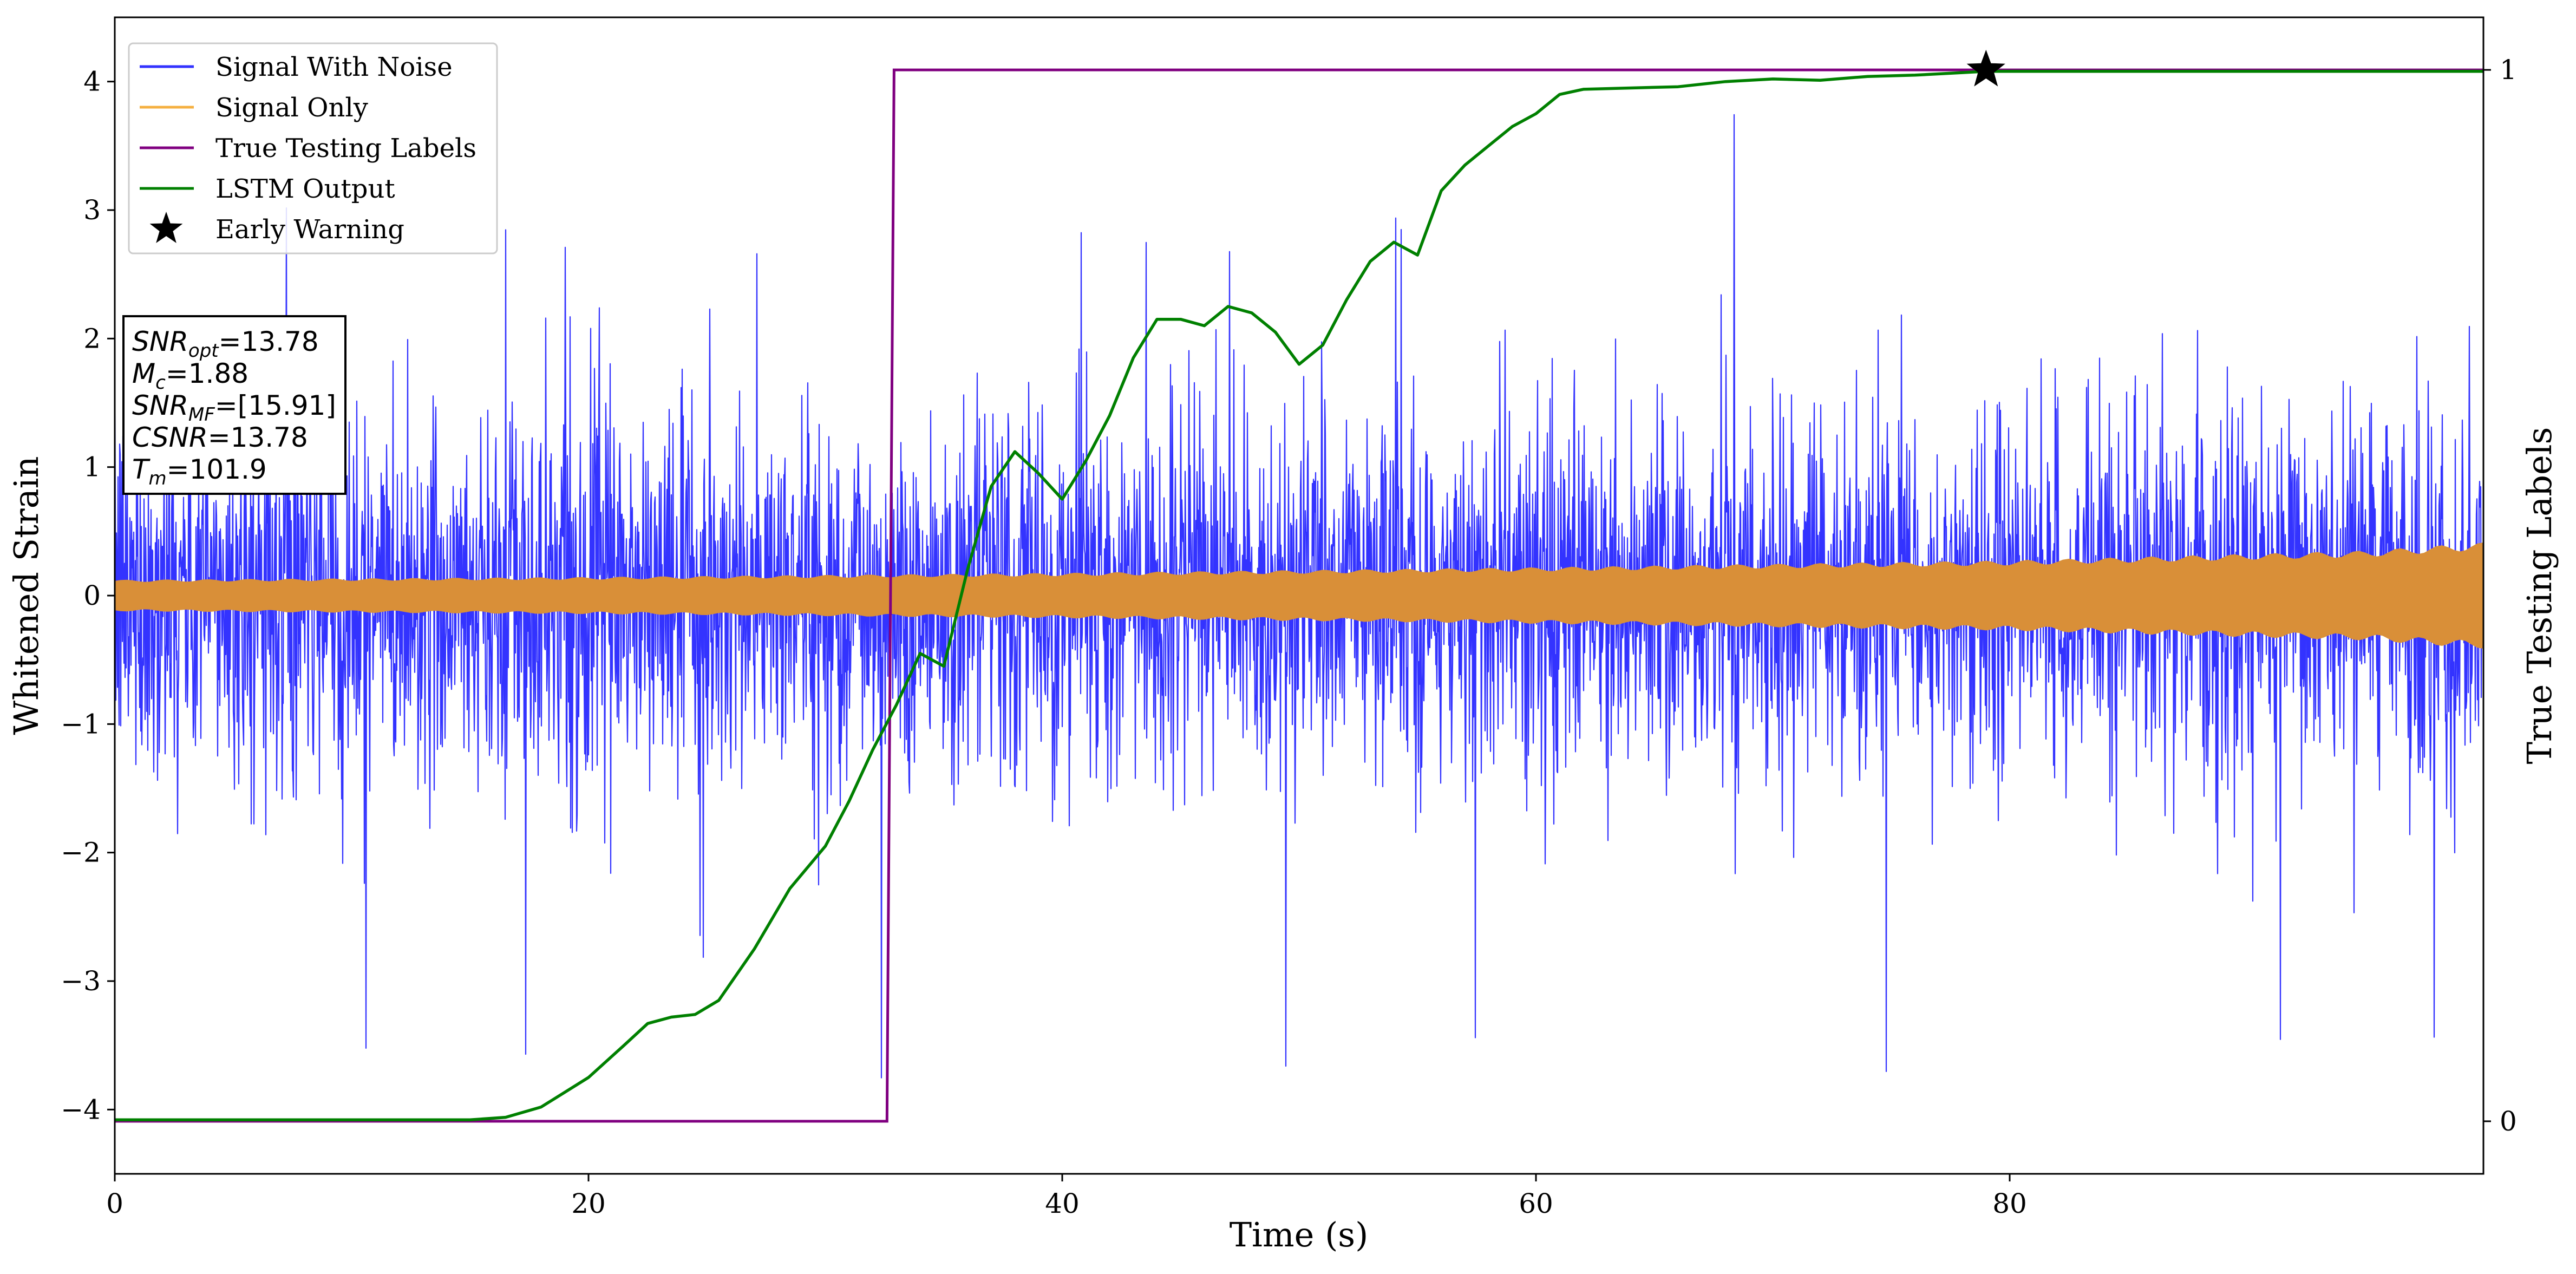 Image resolution: width=2576 pixels, height=1274 pixels. What do you see at coordinates (92, 210) in the screenshot?
I see `y-tick-label: 3` at bounding box center [92, 210].